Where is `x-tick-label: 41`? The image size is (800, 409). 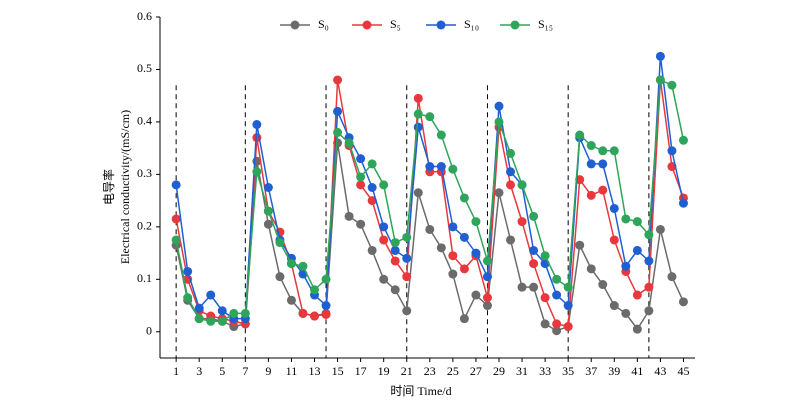 x-tick-label: 41 is located at coordinates (637, 371).